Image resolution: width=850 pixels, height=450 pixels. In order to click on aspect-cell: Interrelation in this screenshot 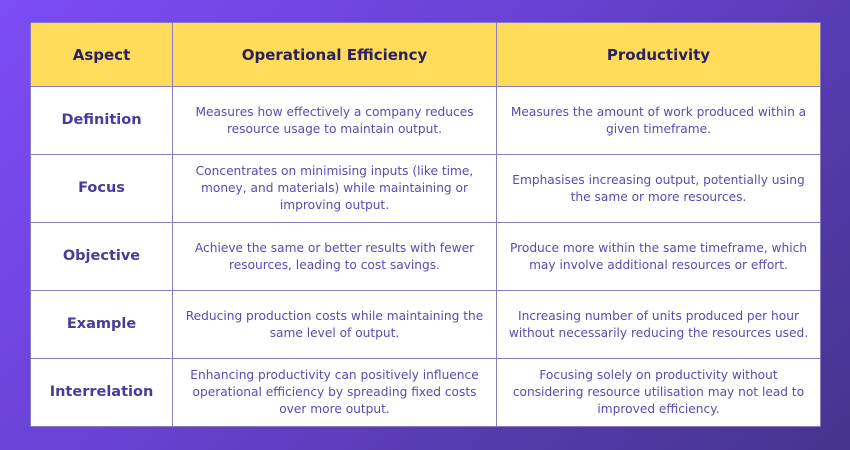, I will do `click(101, 392)`.